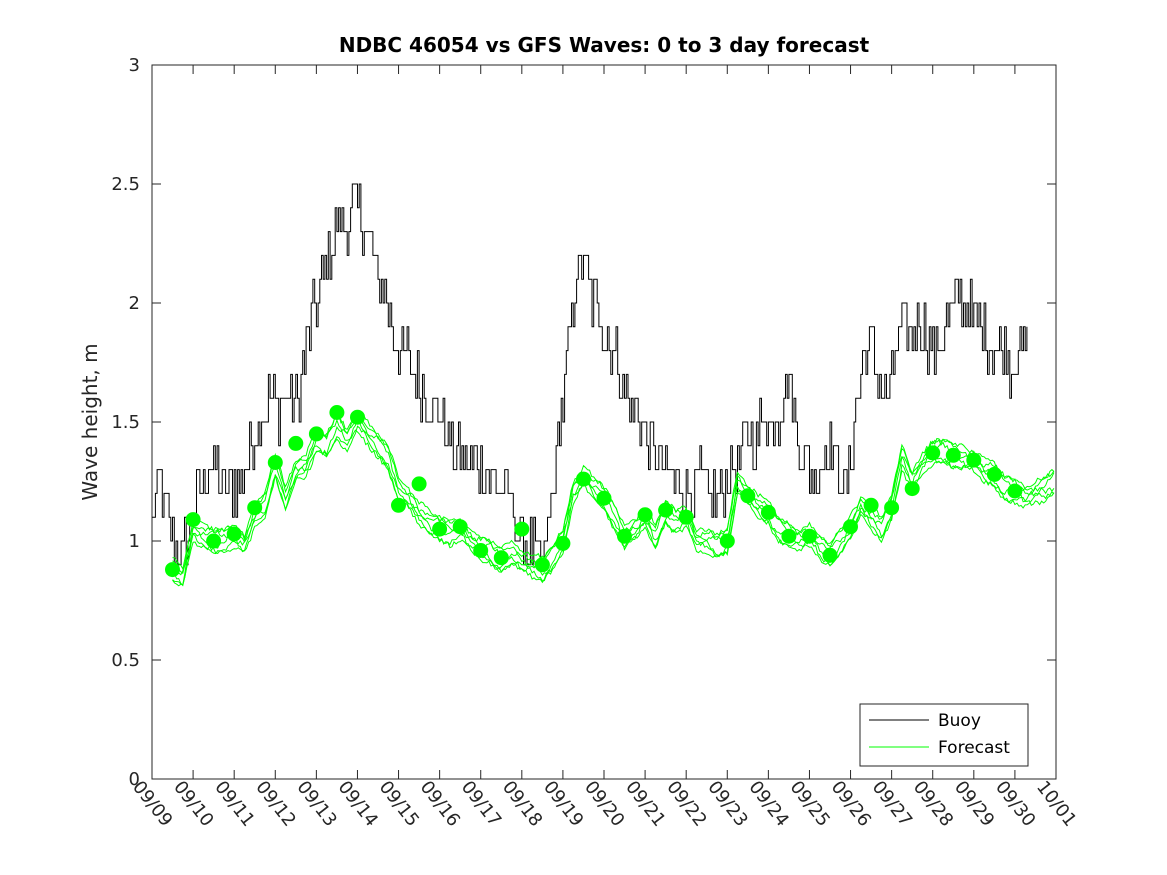 The height and width of the screenshot is (875, 1167). I want to click on y-axis-label: Wave height, m, so click(90, 421).